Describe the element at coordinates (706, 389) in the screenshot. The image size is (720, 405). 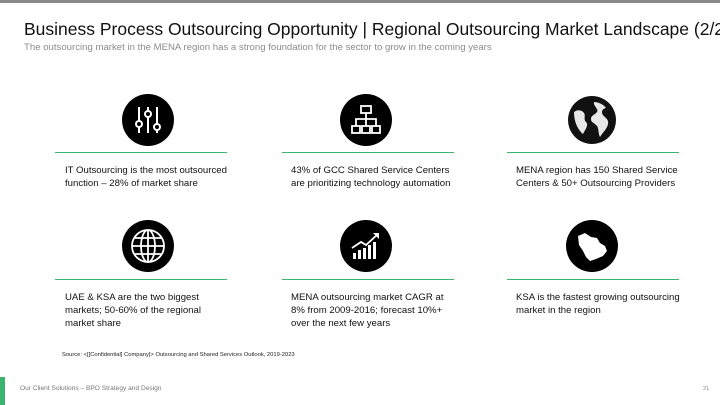
I see `page-number: 21` at that location.